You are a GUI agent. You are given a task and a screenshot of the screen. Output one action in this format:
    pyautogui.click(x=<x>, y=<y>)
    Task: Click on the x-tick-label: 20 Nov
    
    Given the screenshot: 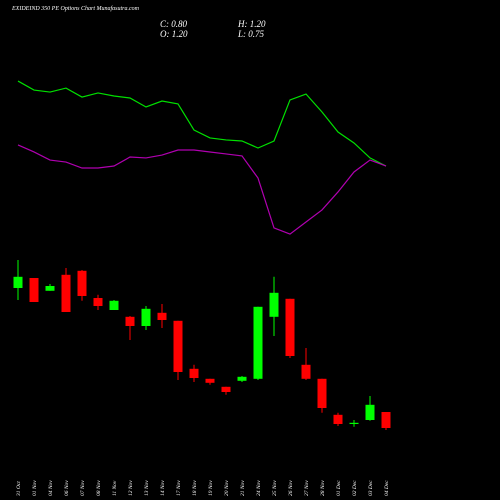 What is the action you would take?
    pyautogui.click(x=227, y=488)
    